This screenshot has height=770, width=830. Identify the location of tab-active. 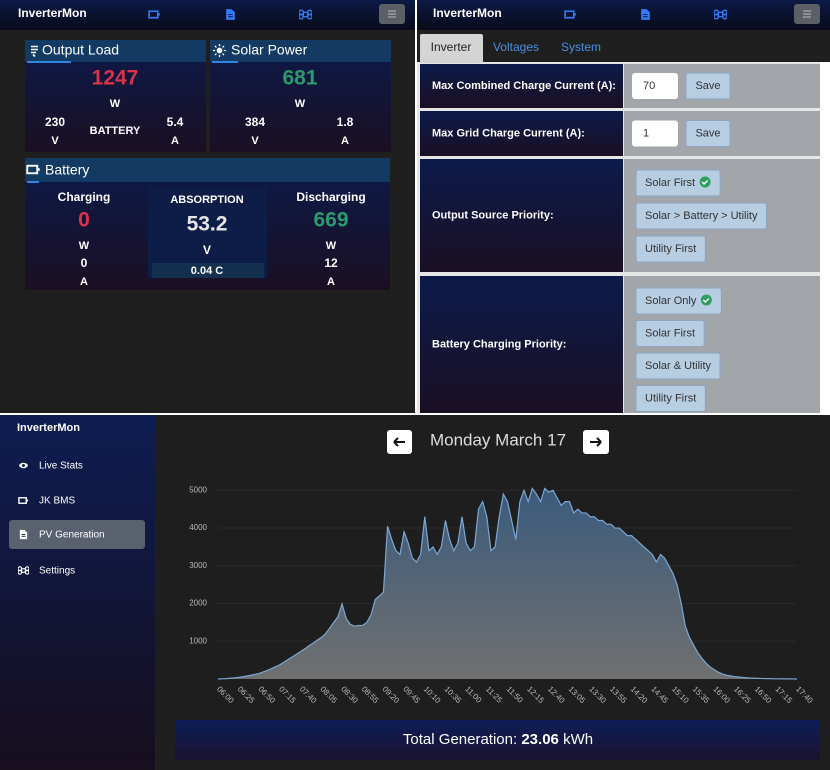
(451, 48).